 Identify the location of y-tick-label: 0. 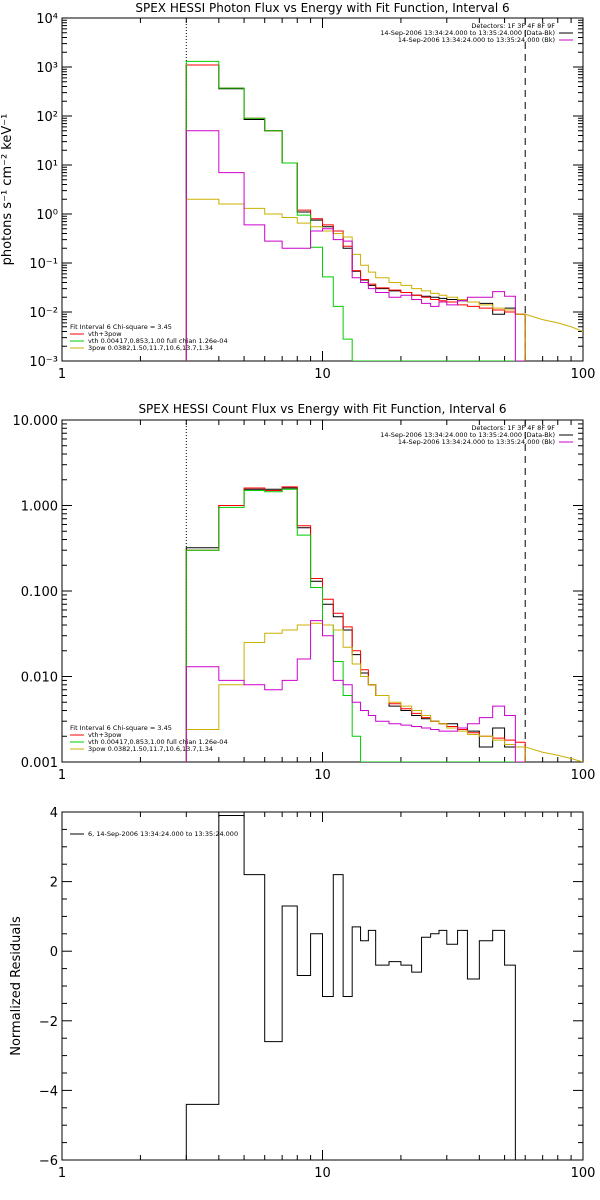
(54, 952).